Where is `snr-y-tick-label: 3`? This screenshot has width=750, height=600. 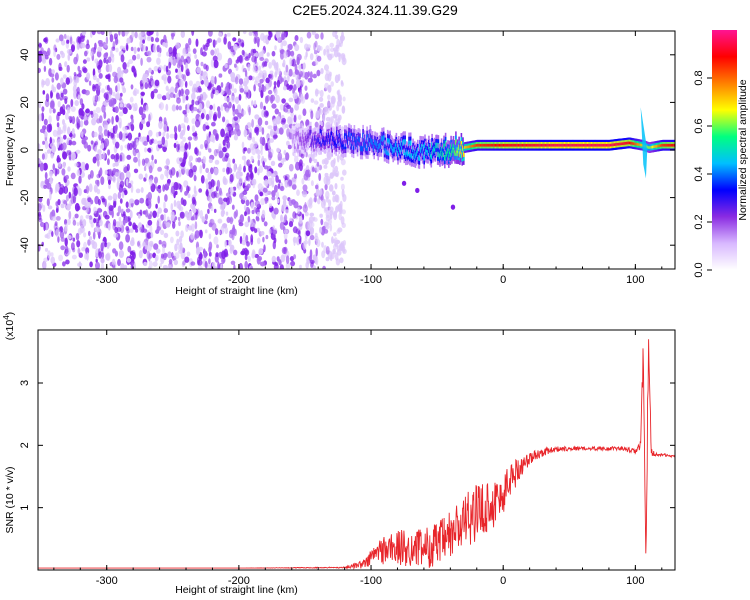 snr-y-tick-label: 3 is located at coordinates (25, 383).